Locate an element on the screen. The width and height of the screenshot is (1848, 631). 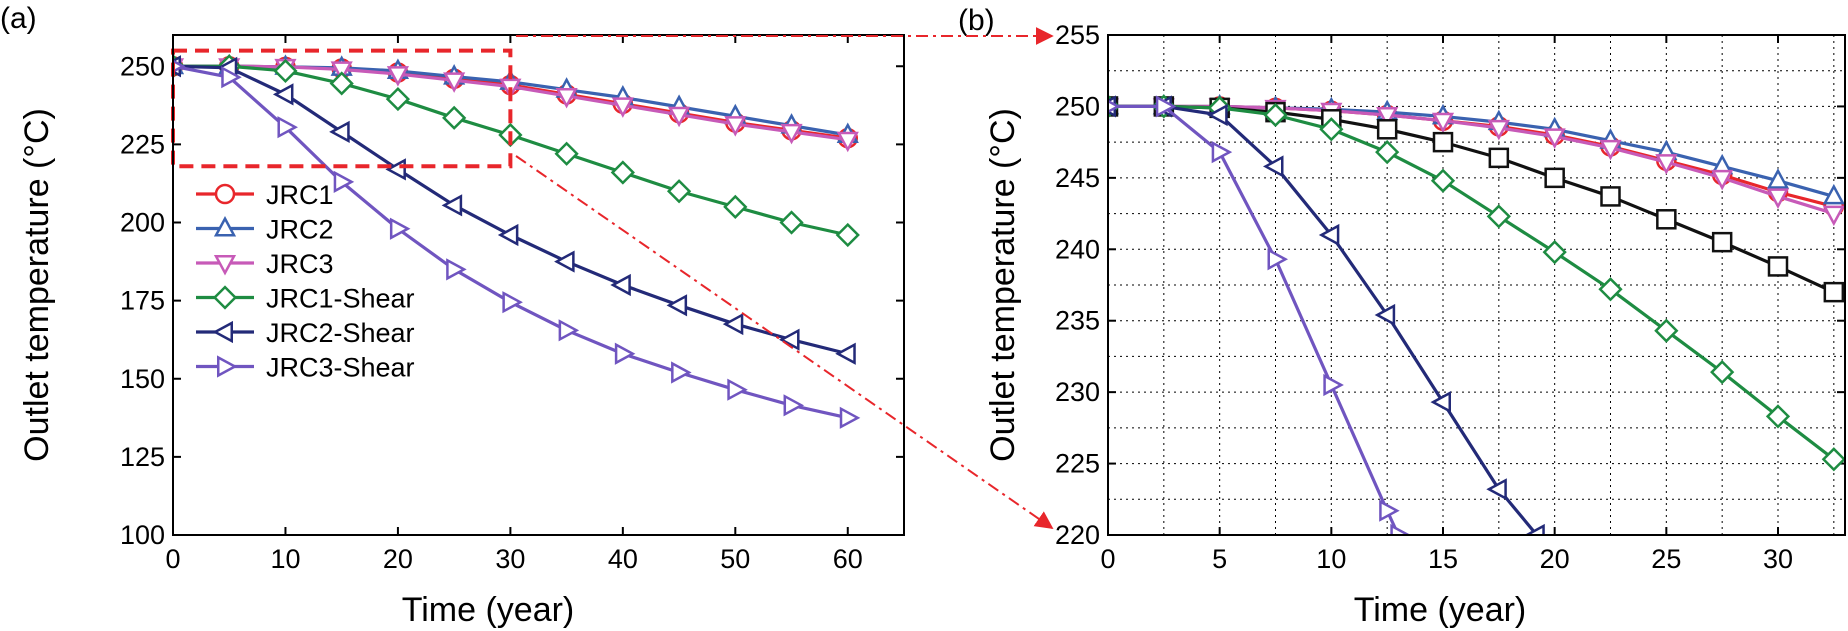
x-tick-label: 5 is located at coordinates (1219, 559).